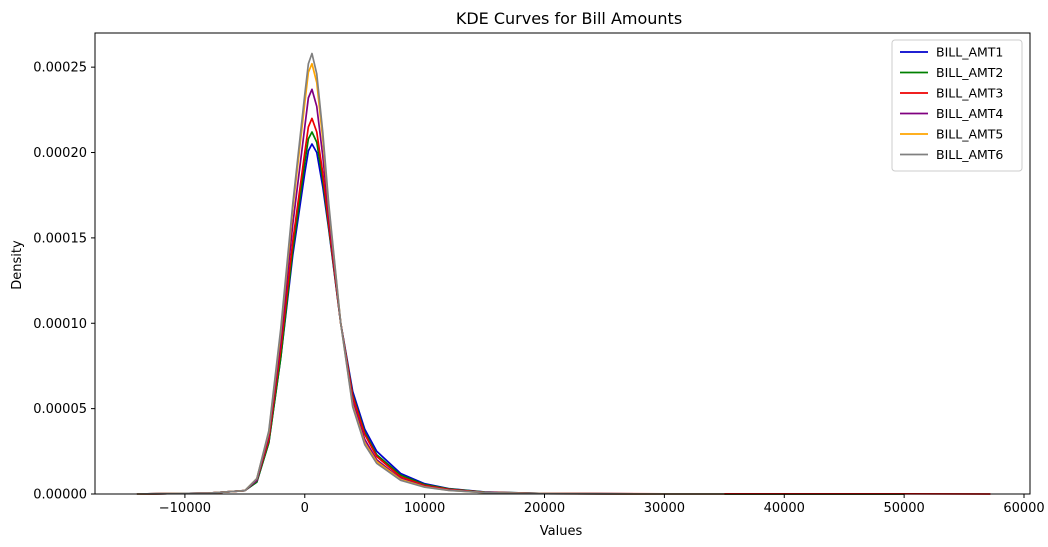 Image resolution: width=1048 pixels, height=547 pixels. Describe the element at coordinates (424, 508) in the screenshot. I see `x-tick-label: 10000` at that location.